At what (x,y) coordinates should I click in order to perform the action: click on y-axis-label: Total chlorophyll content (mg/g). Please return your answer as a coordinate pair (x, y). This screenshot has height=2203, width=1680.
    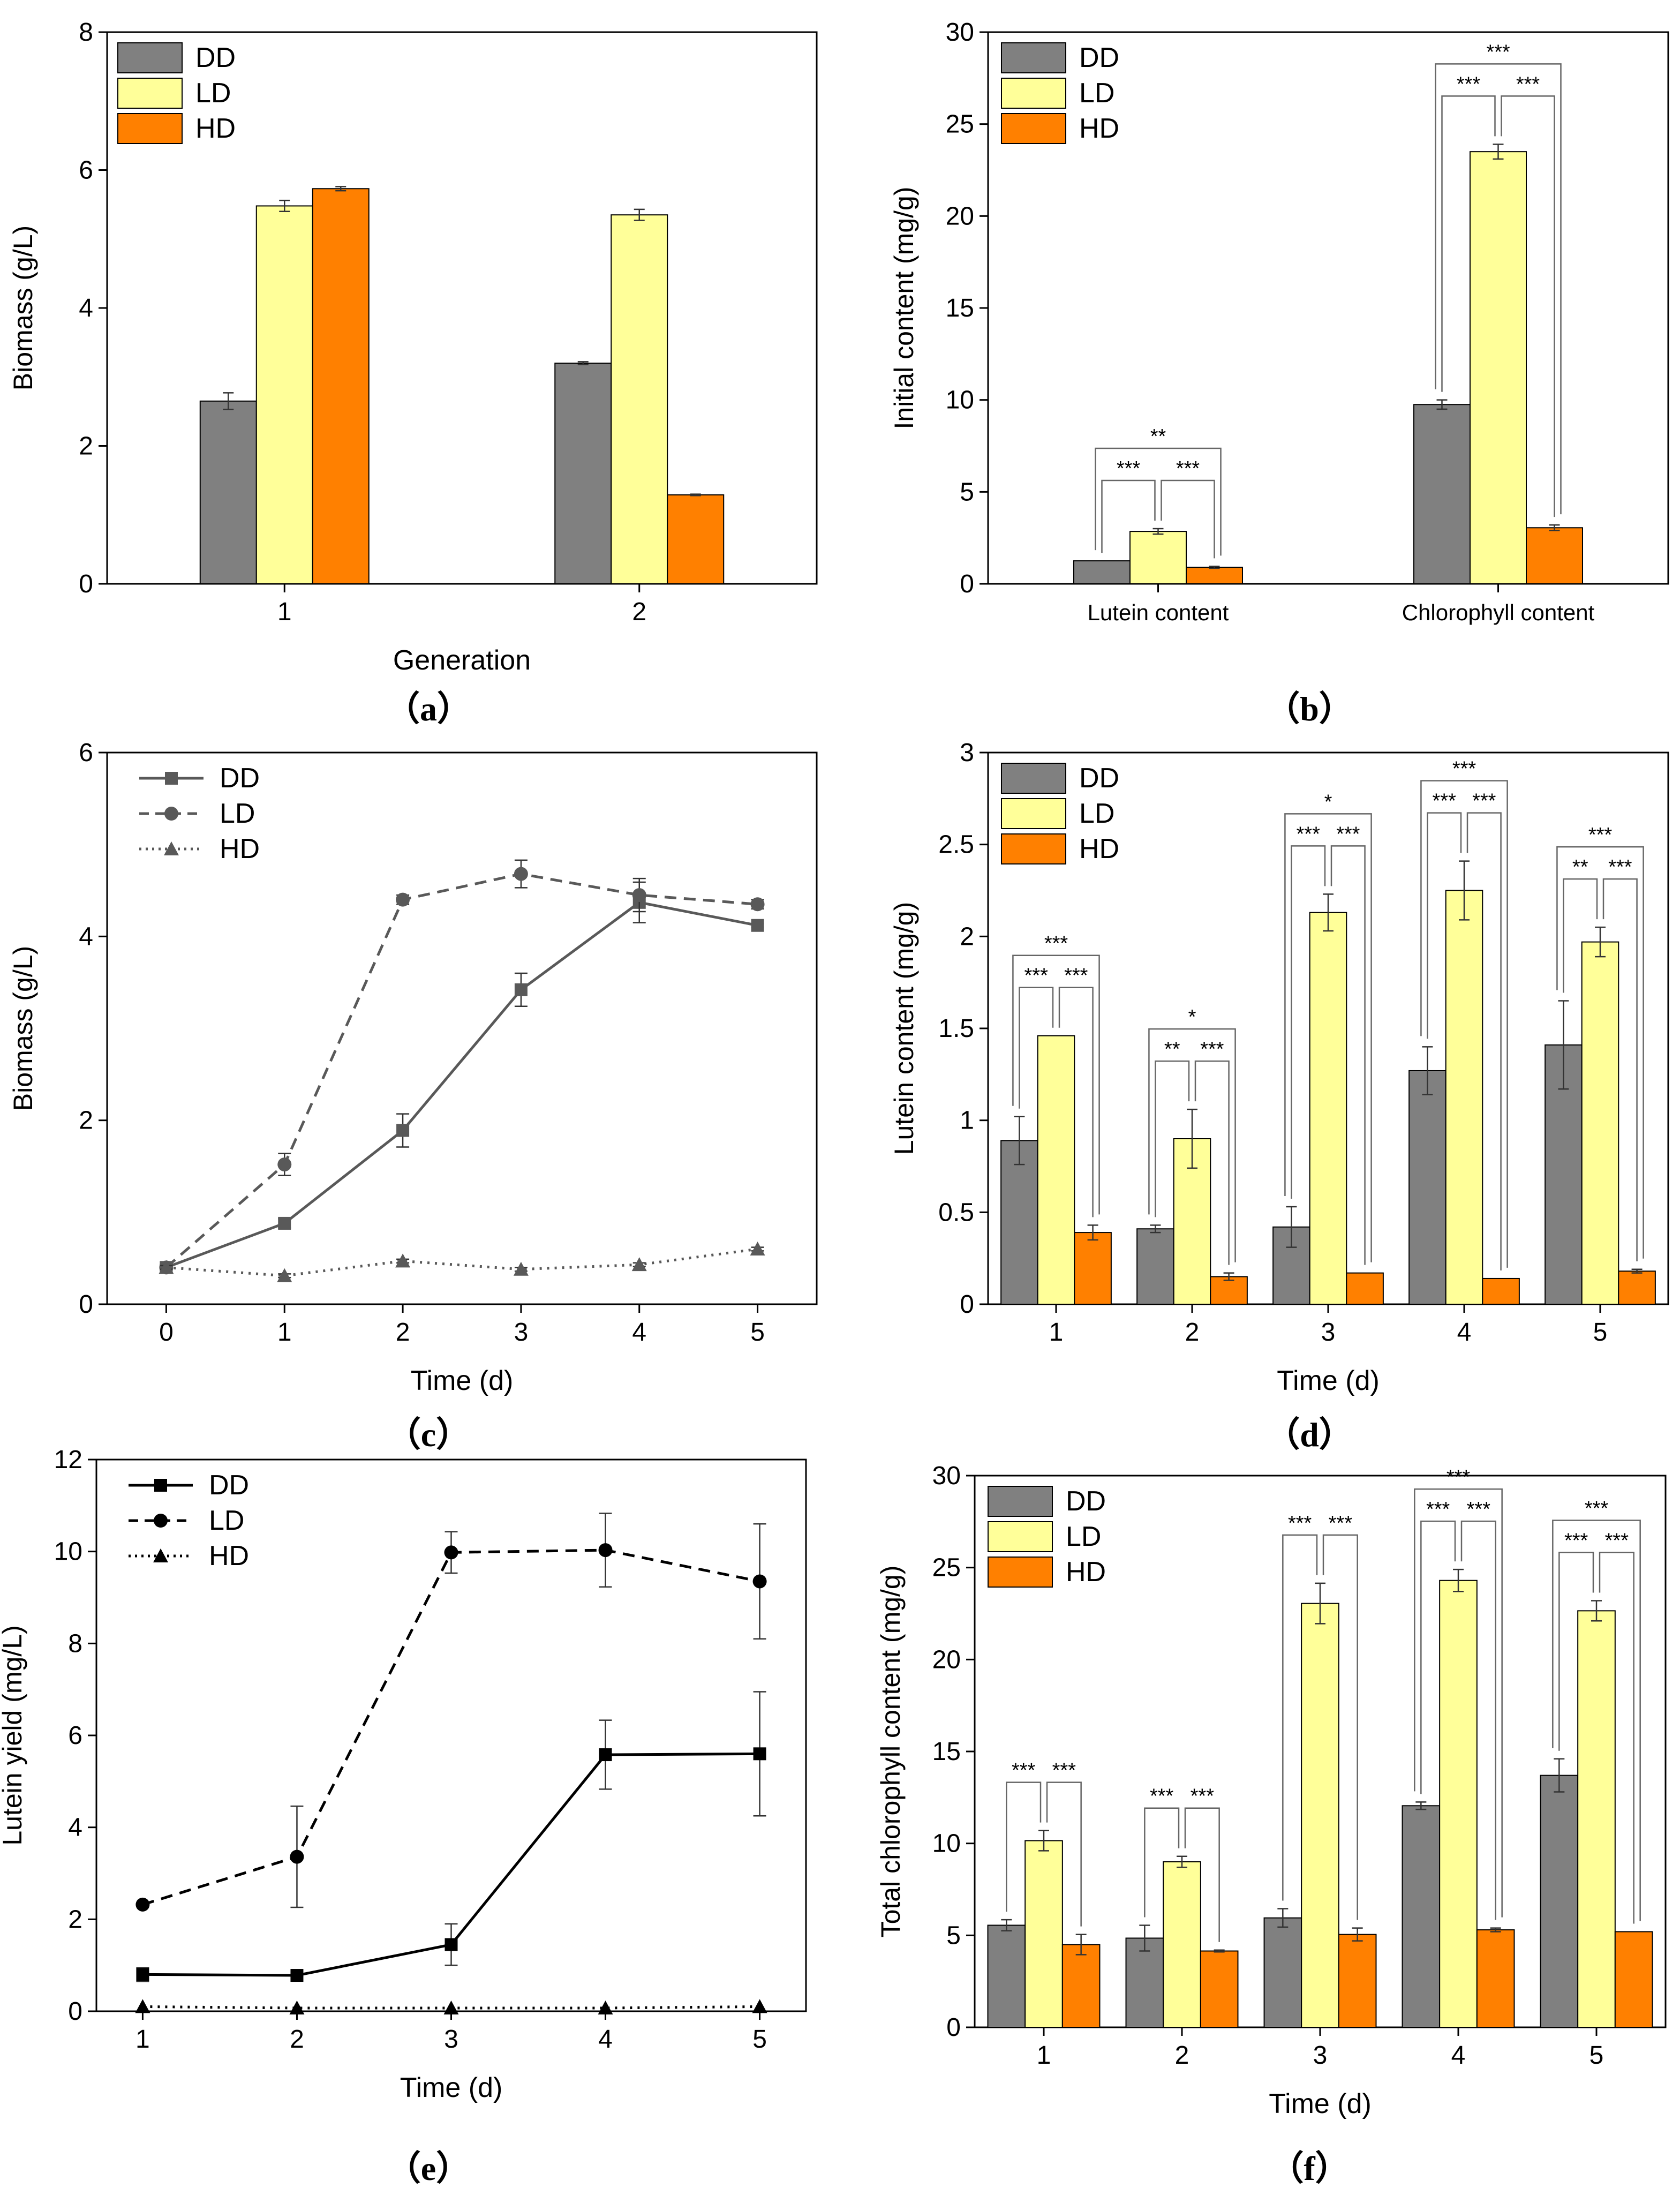
    Looking at the image, I should click on (891, 1752).